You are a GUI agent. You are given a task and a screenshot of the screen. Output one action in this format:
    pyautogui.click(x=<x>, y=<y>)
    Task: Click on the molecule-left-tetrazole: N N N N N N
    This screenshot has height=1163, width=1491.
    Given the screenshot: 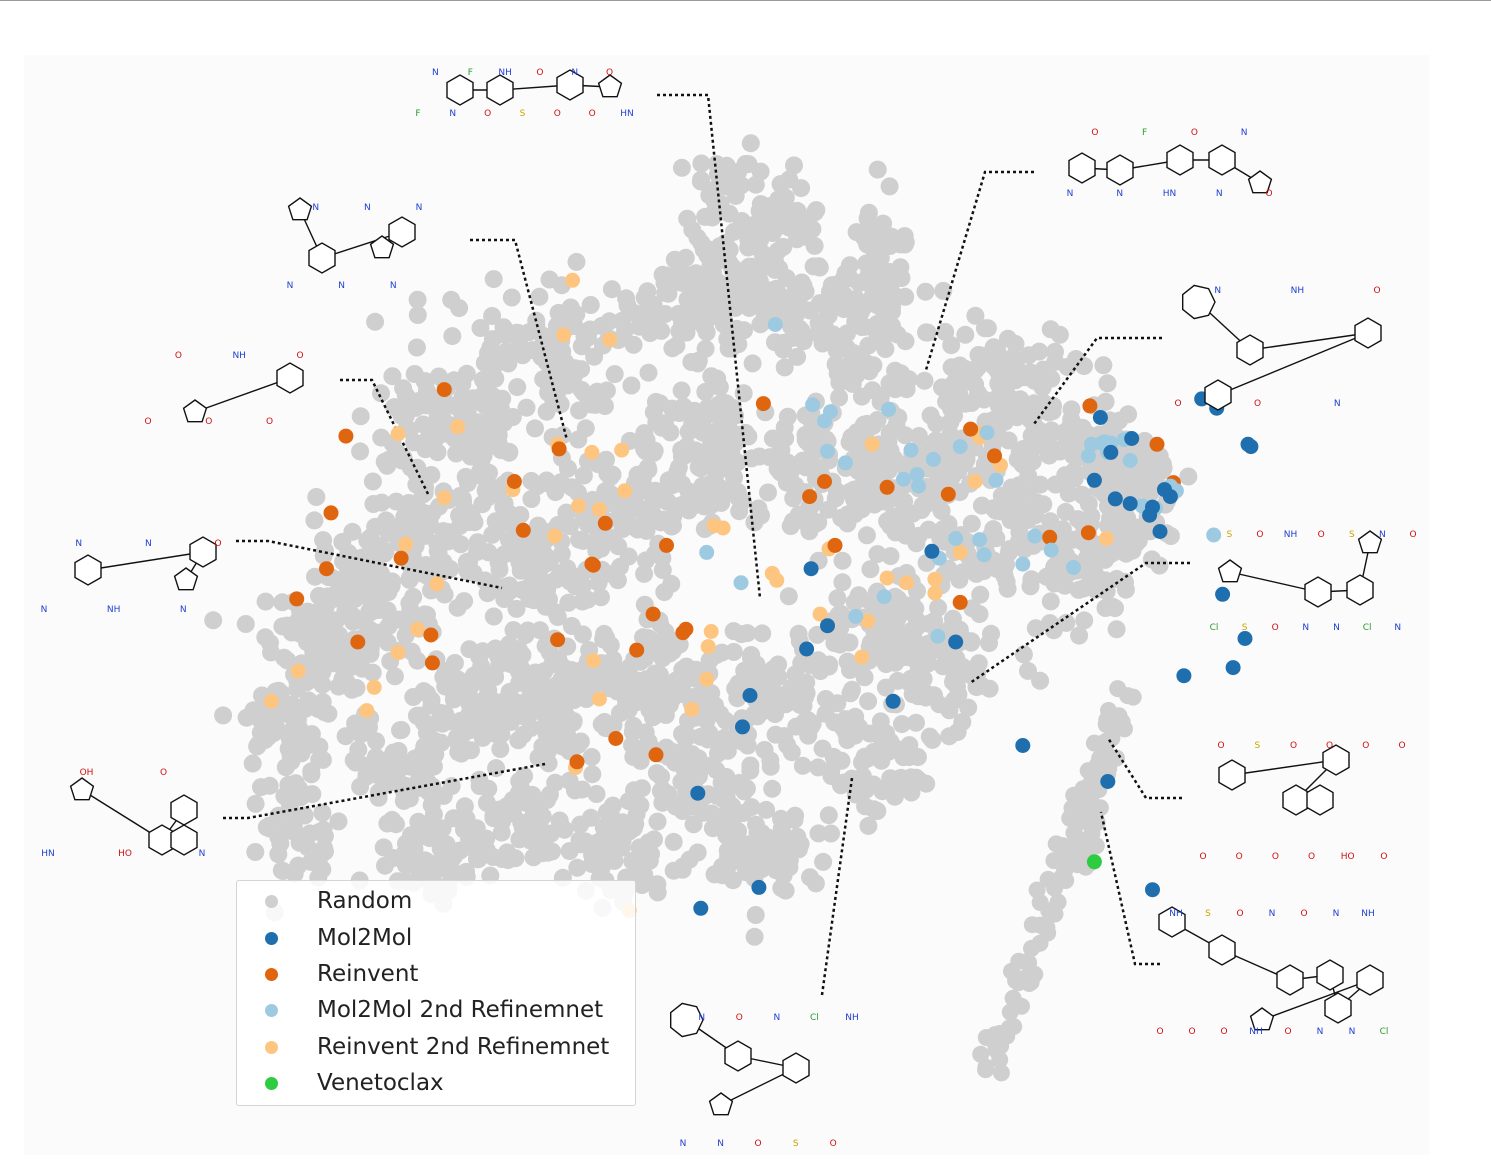 What is the action you would take?
    pyautogui.click(x=354, y=244)
    